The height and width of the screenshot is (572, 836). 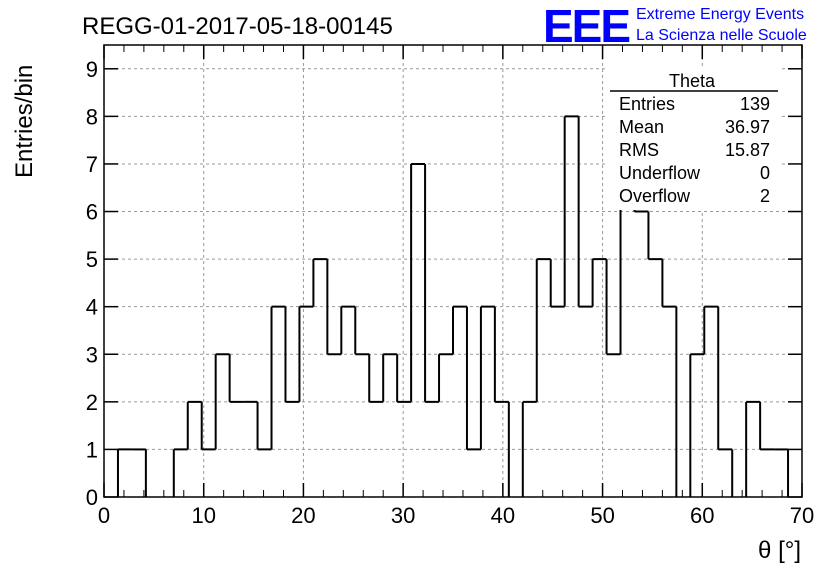 What do you see at coordinates (104, 515) in the screenshot?
I see `x-tick-label: 0` at bounding box center [104, 515].